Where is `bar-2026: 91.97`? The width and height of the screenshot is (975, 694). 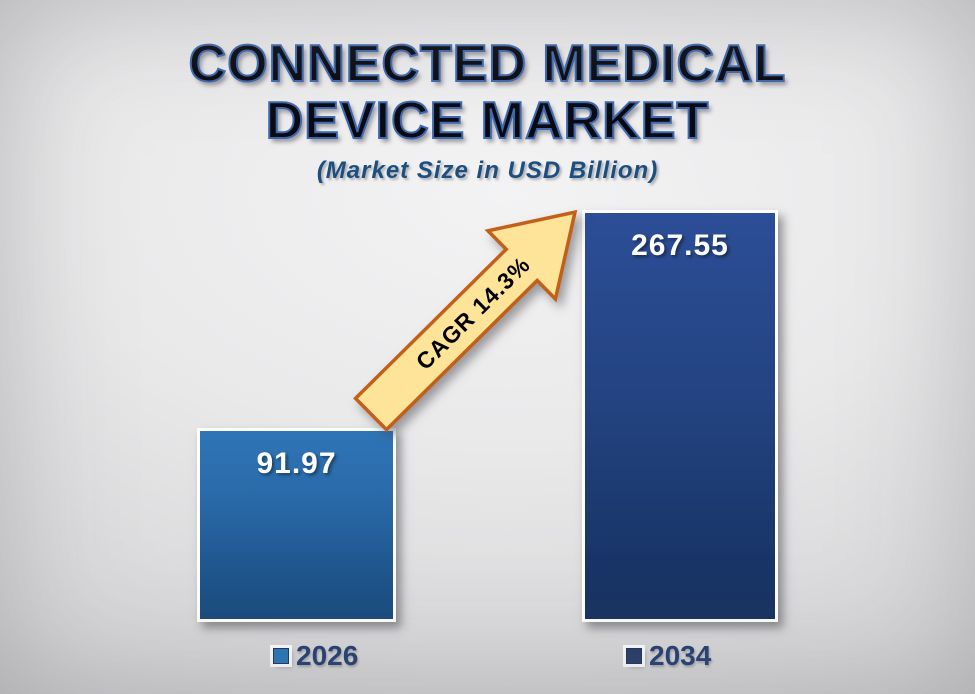
bar-2026: 91.97 is located at coordinates (296, 525).